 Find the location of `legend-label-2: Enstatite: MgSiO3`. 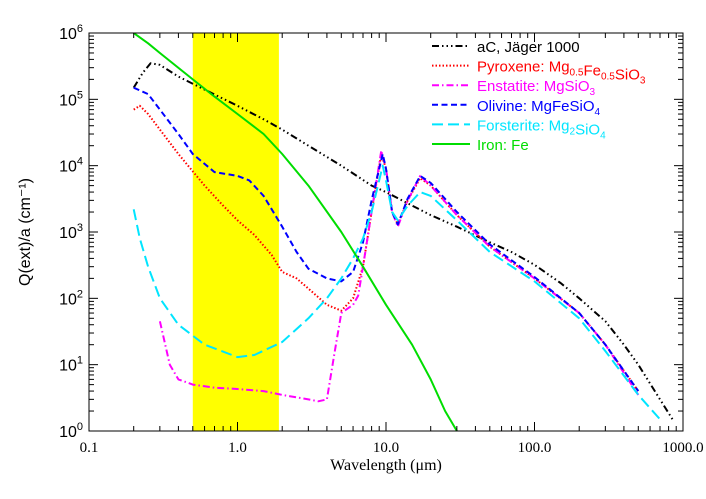

legend-label-2: Enstatite: MgSiO3 is located at coordinates (536, 88).